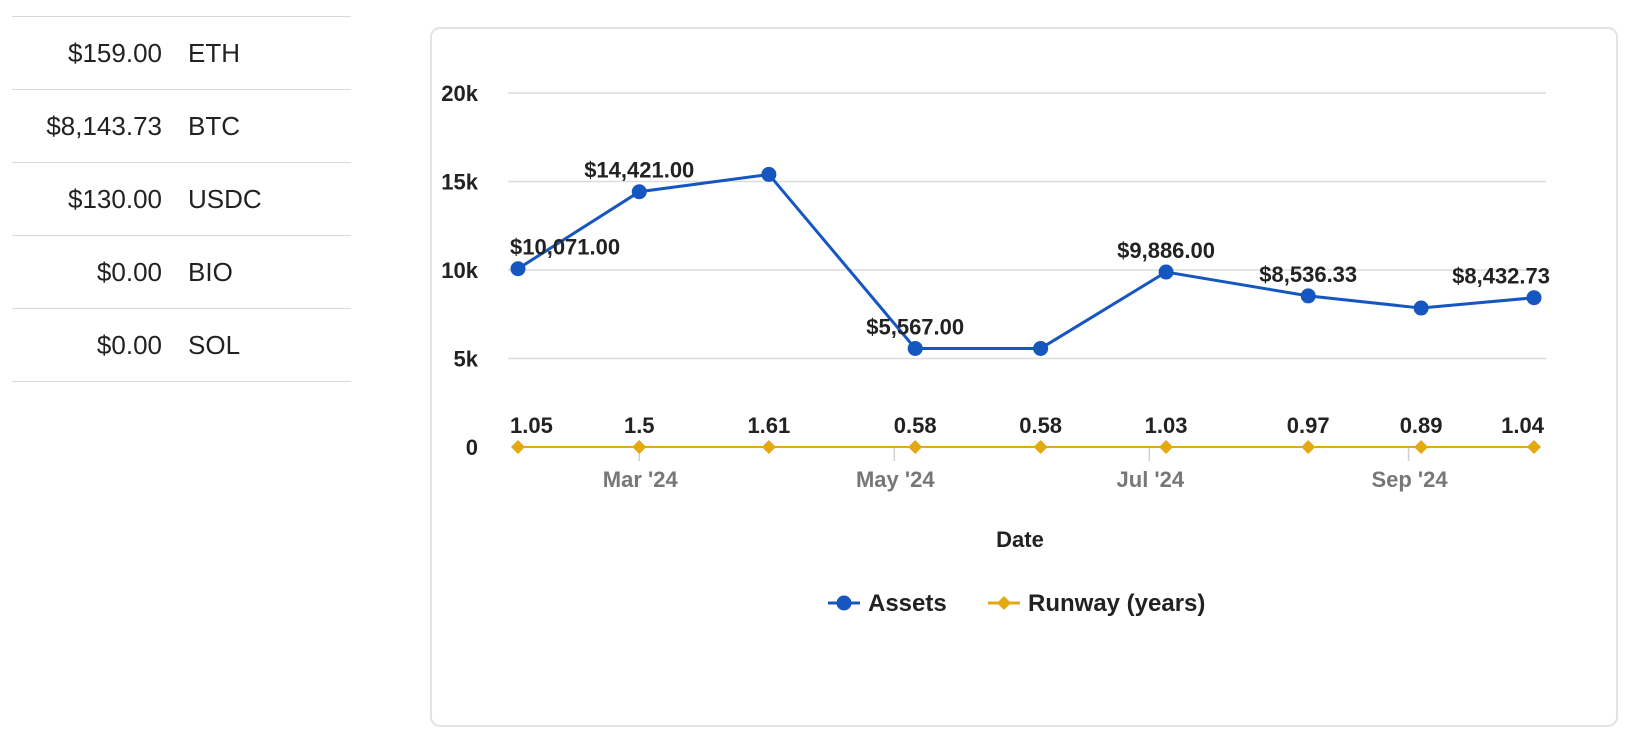 The height and width of the screenshot is (746, 1628). What do you see at coordinates (181, 272) in the screenshot?
I see `holding-row-bio: $0.00 BIO` at bounding box center [181, 272].